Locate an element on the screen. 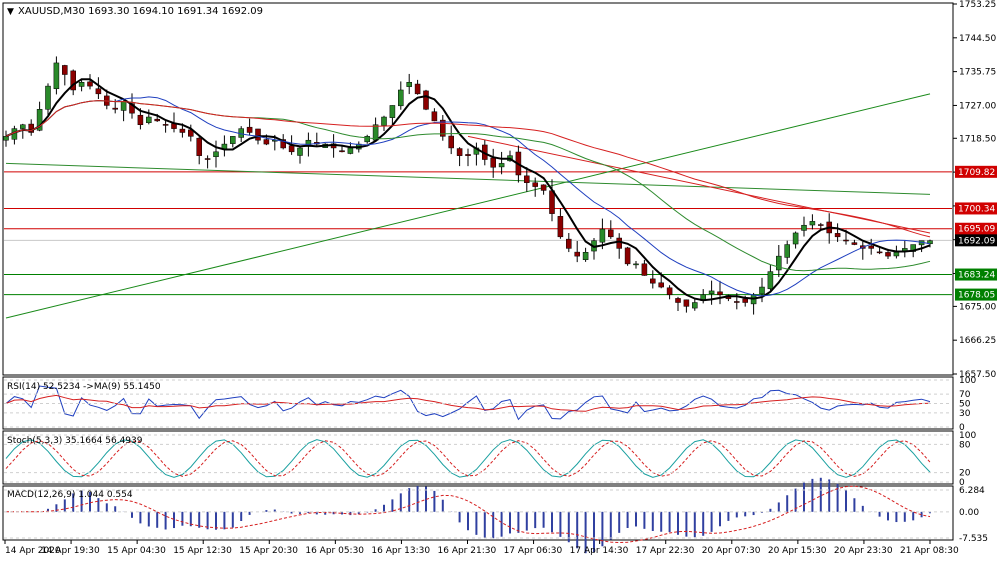 The height and width of the screenshot is (564, 1000). rsi-line is located at coordinates (468, 403).